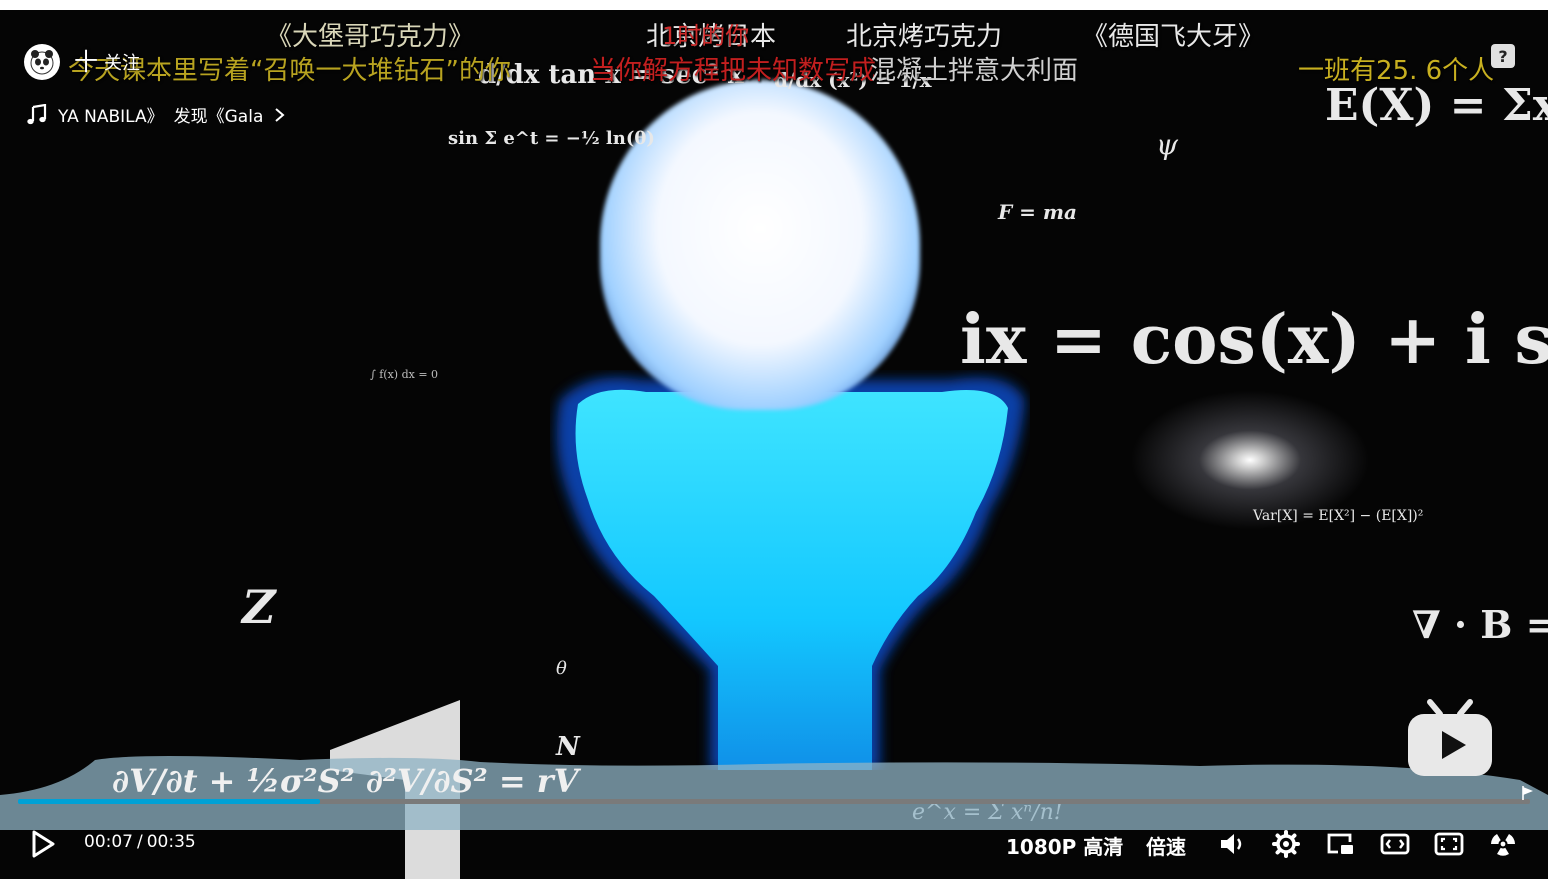 This screenshot has width=1548, height=879. I want to click on settings-button, so click(1286, 844).